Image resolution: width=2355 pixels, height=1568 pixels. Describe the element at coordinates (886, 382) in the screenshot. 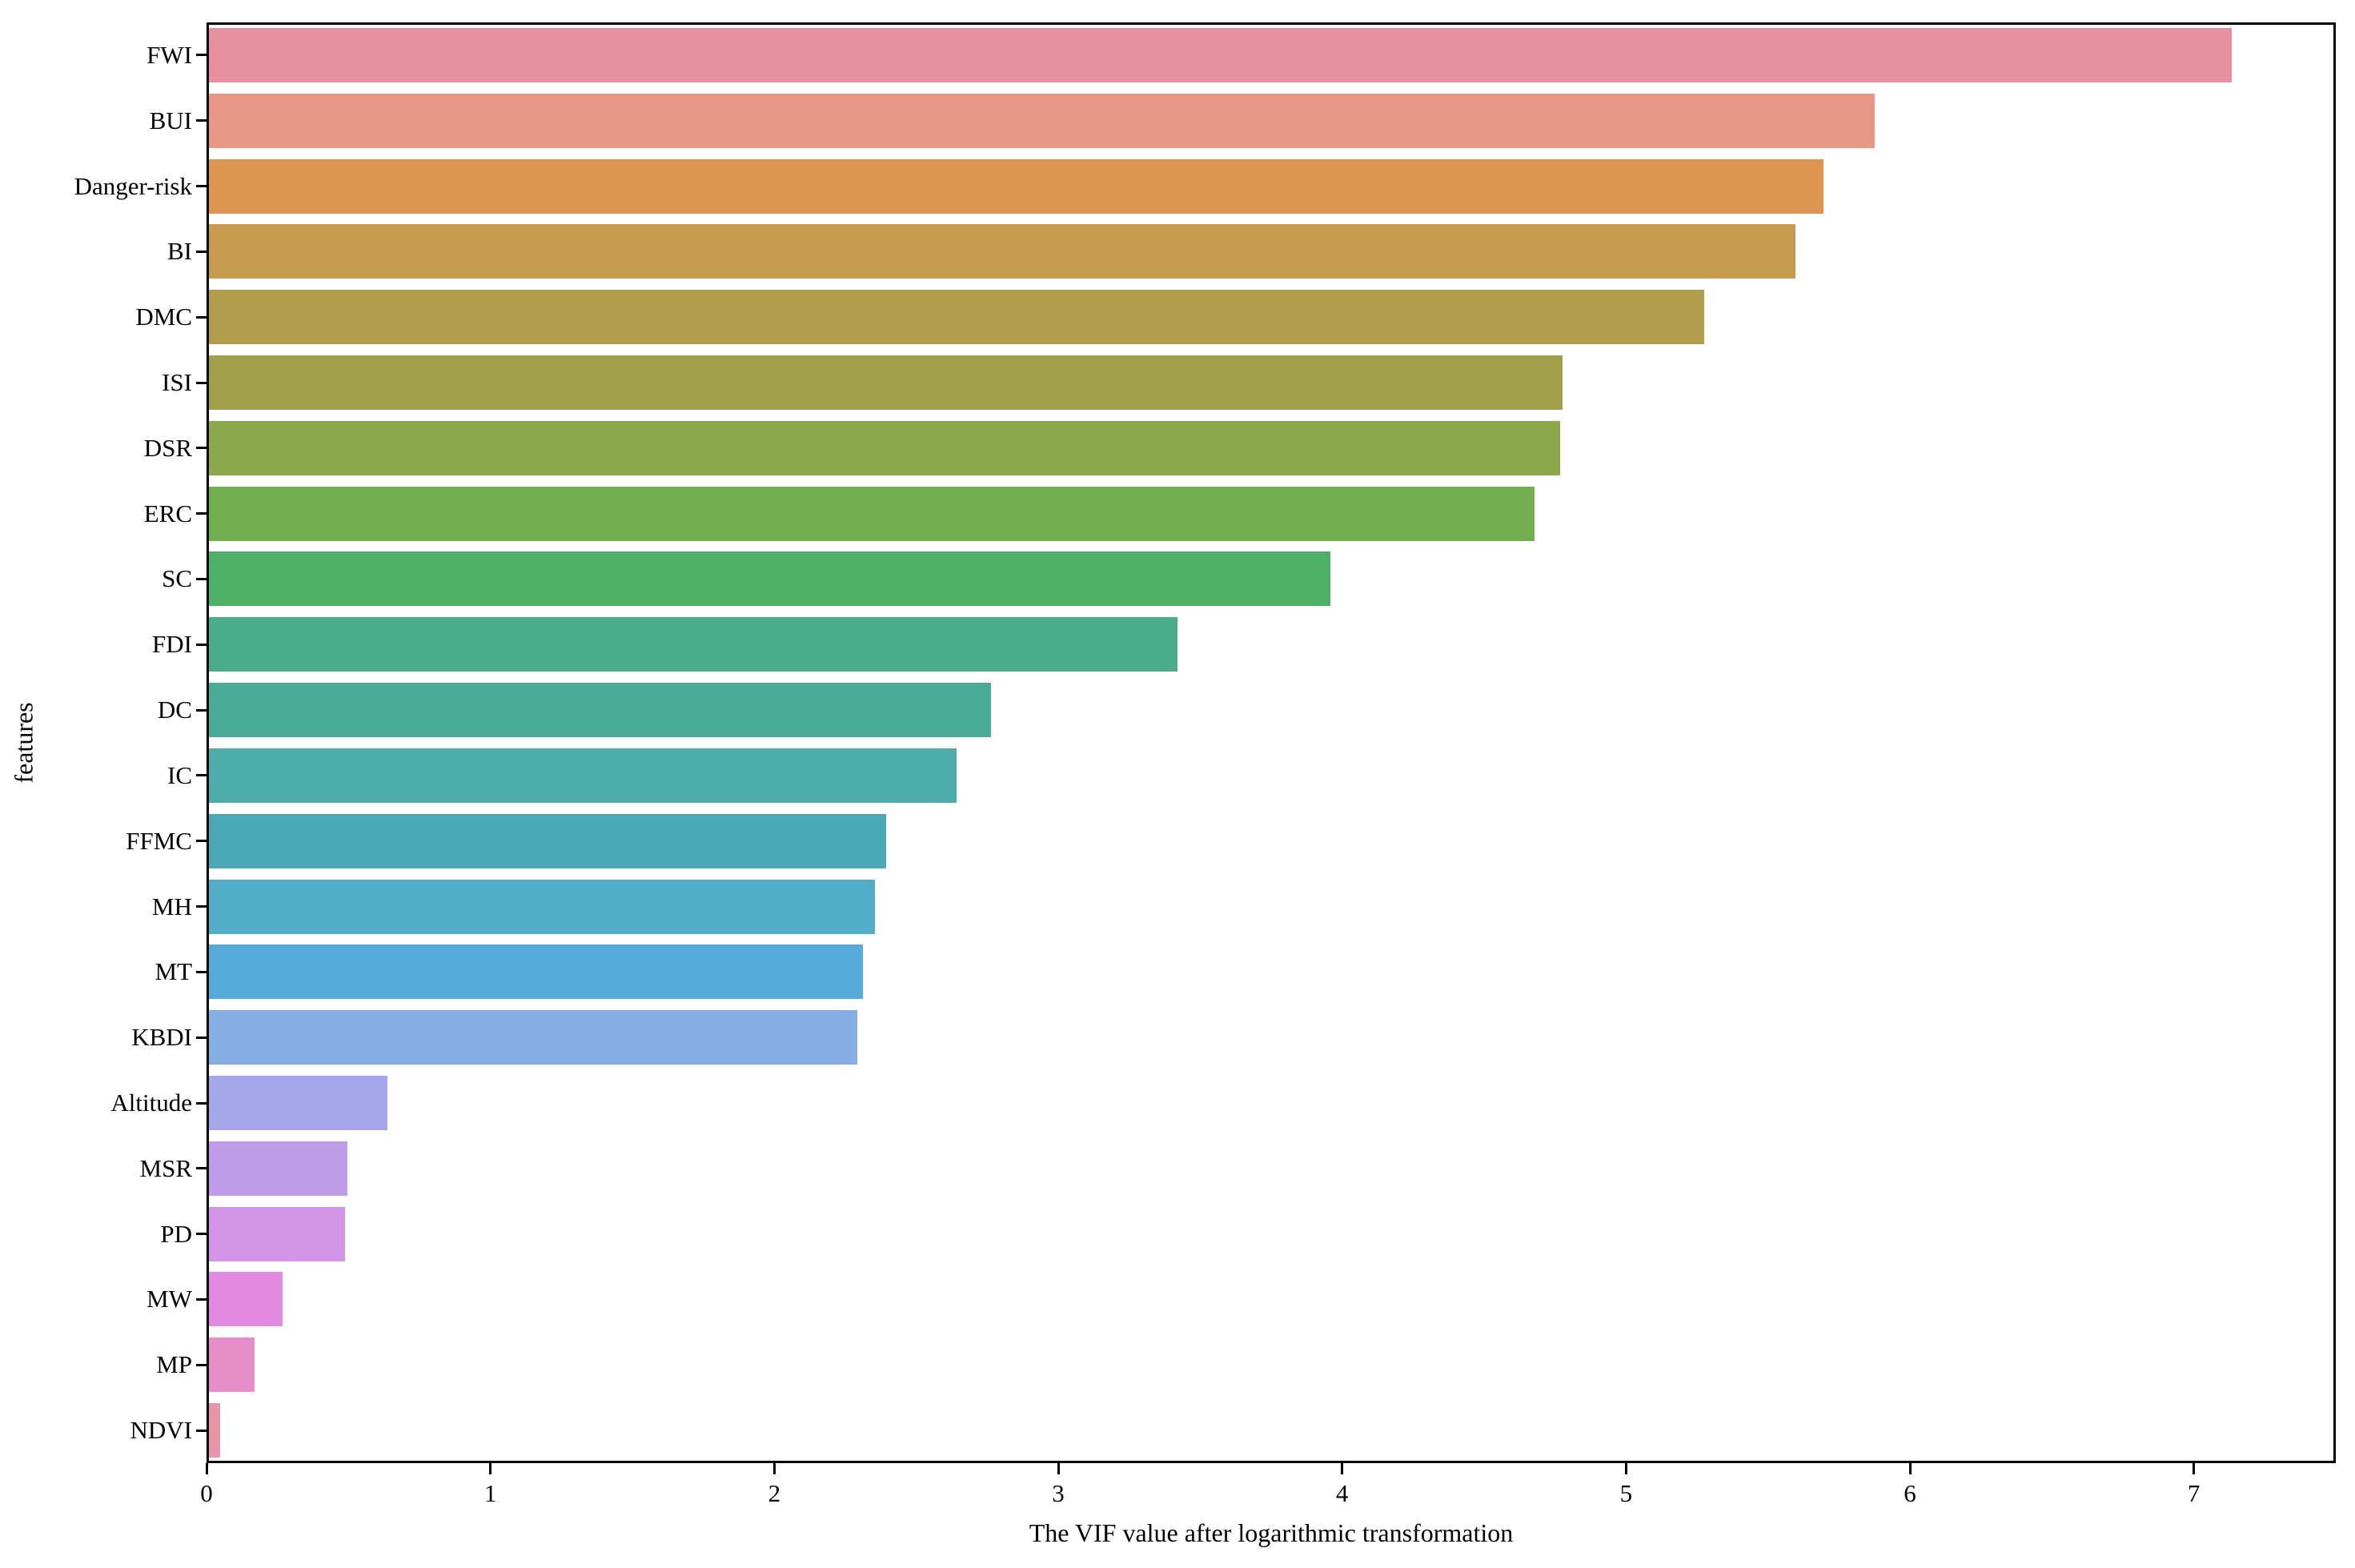

I see `bar-ISI` at that location.